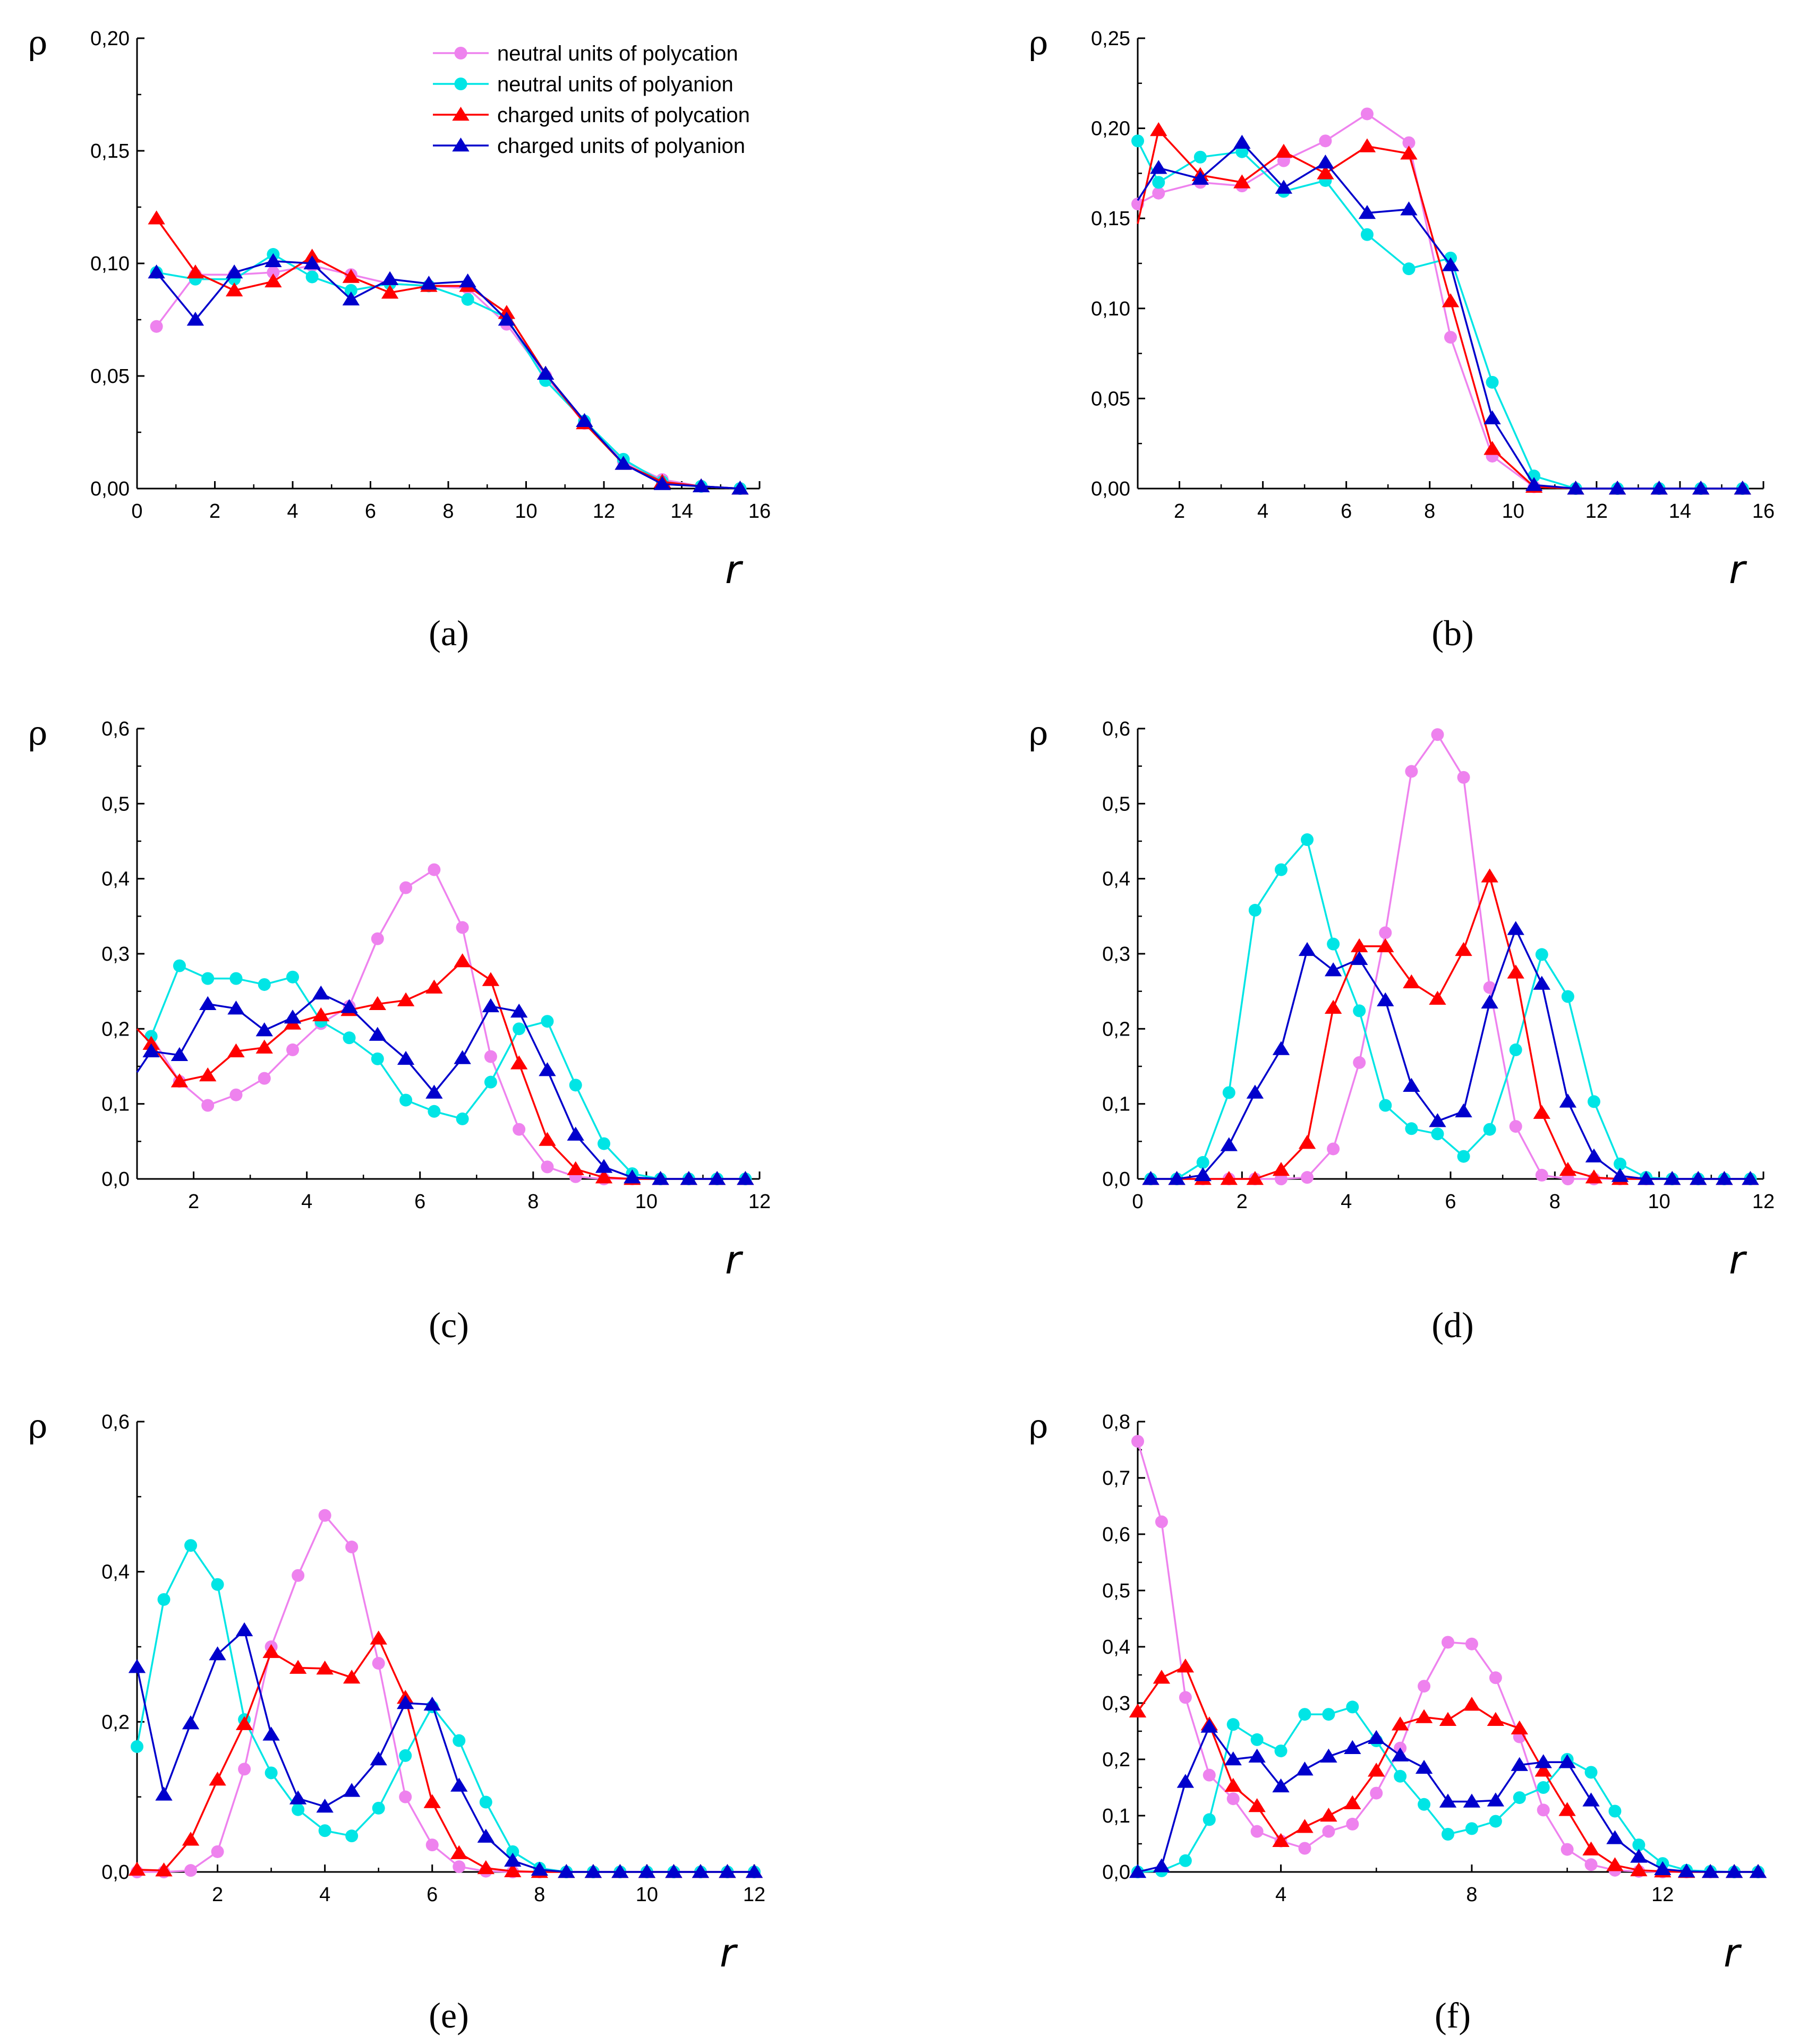 The height and width of the screenshot is (2044, 1799). I want to click on y-tick-label: 0,2, so click(1116, 1760).